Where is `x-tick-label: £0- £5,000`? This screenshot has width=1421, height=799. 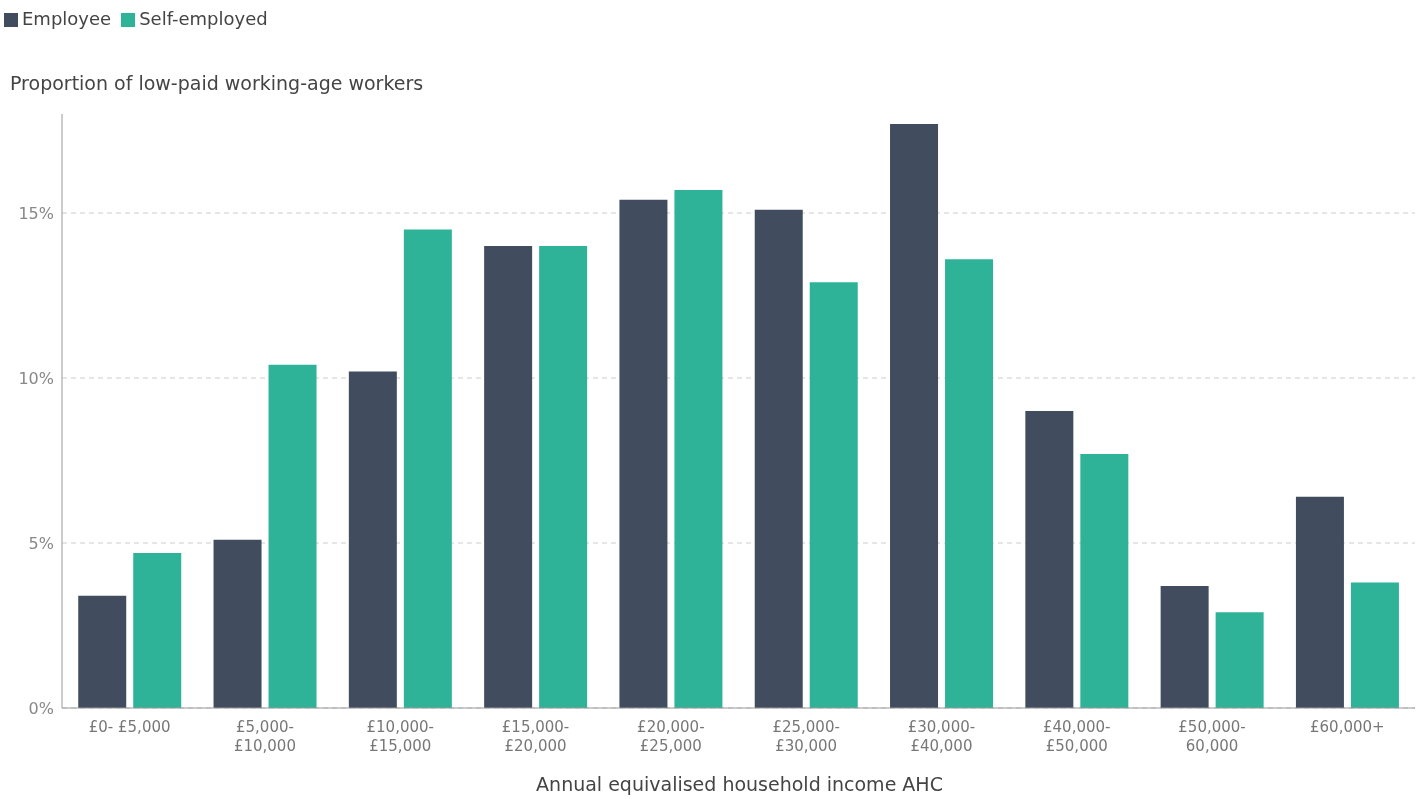 x-tick-label: £0- £5,000 is located at coordinates (129, 727).